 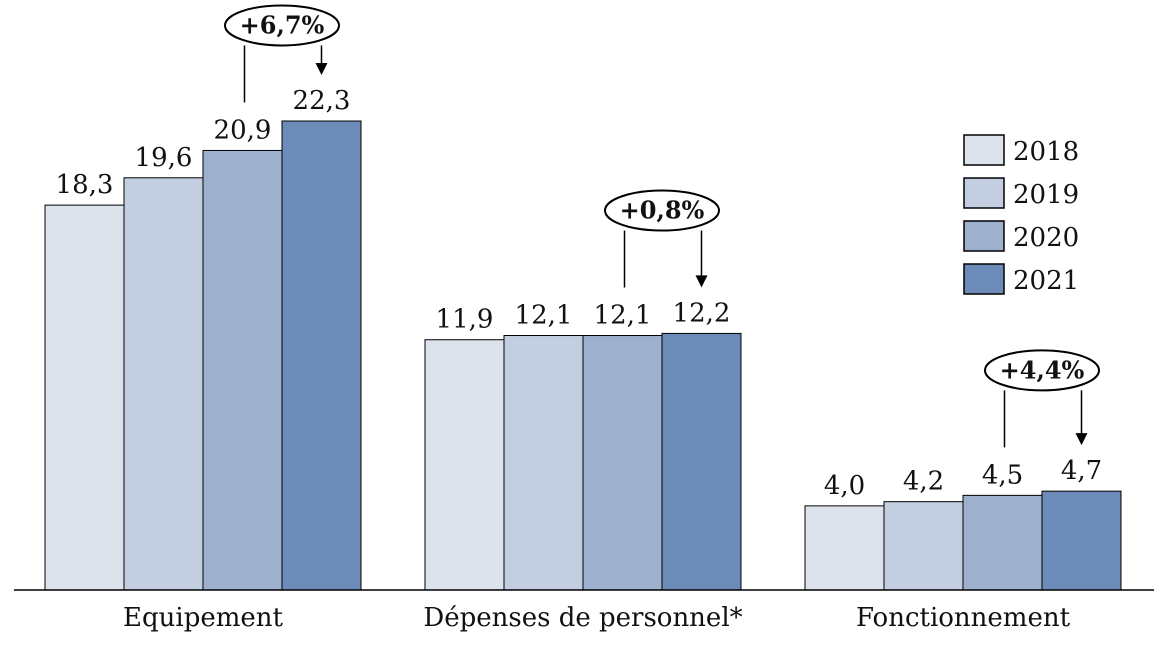 What do you see at coordinates (984, 193) in the screenshot?
I see `legend-swatch-2019` at bounding box center [984, 193].